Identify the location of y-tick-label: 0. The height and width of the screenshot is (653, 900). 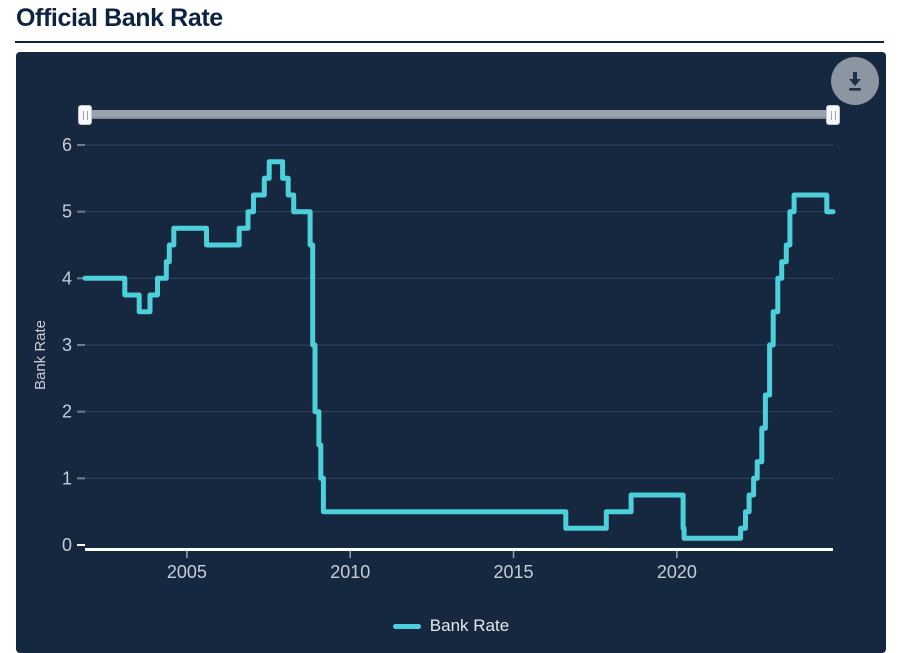
(67, 545).